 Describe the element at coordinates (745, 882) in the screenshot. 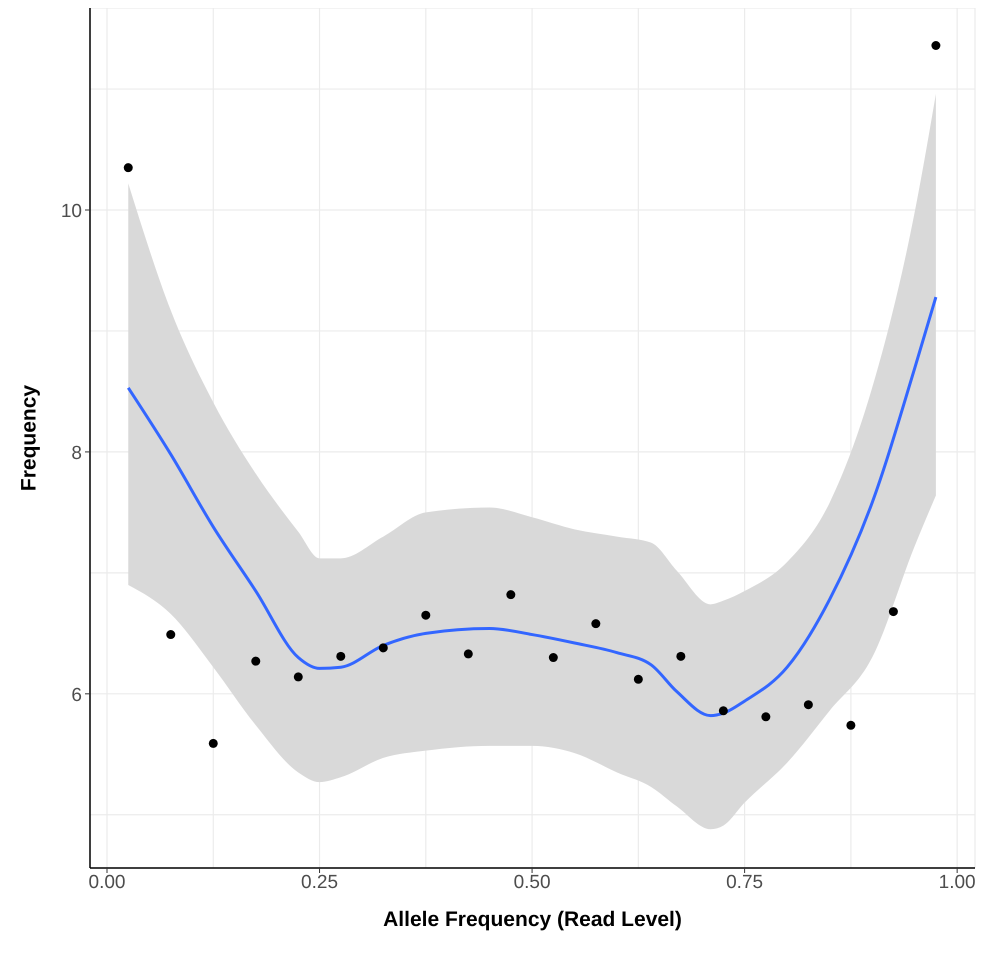

I see `x-tick-label: 0.75` at that location.